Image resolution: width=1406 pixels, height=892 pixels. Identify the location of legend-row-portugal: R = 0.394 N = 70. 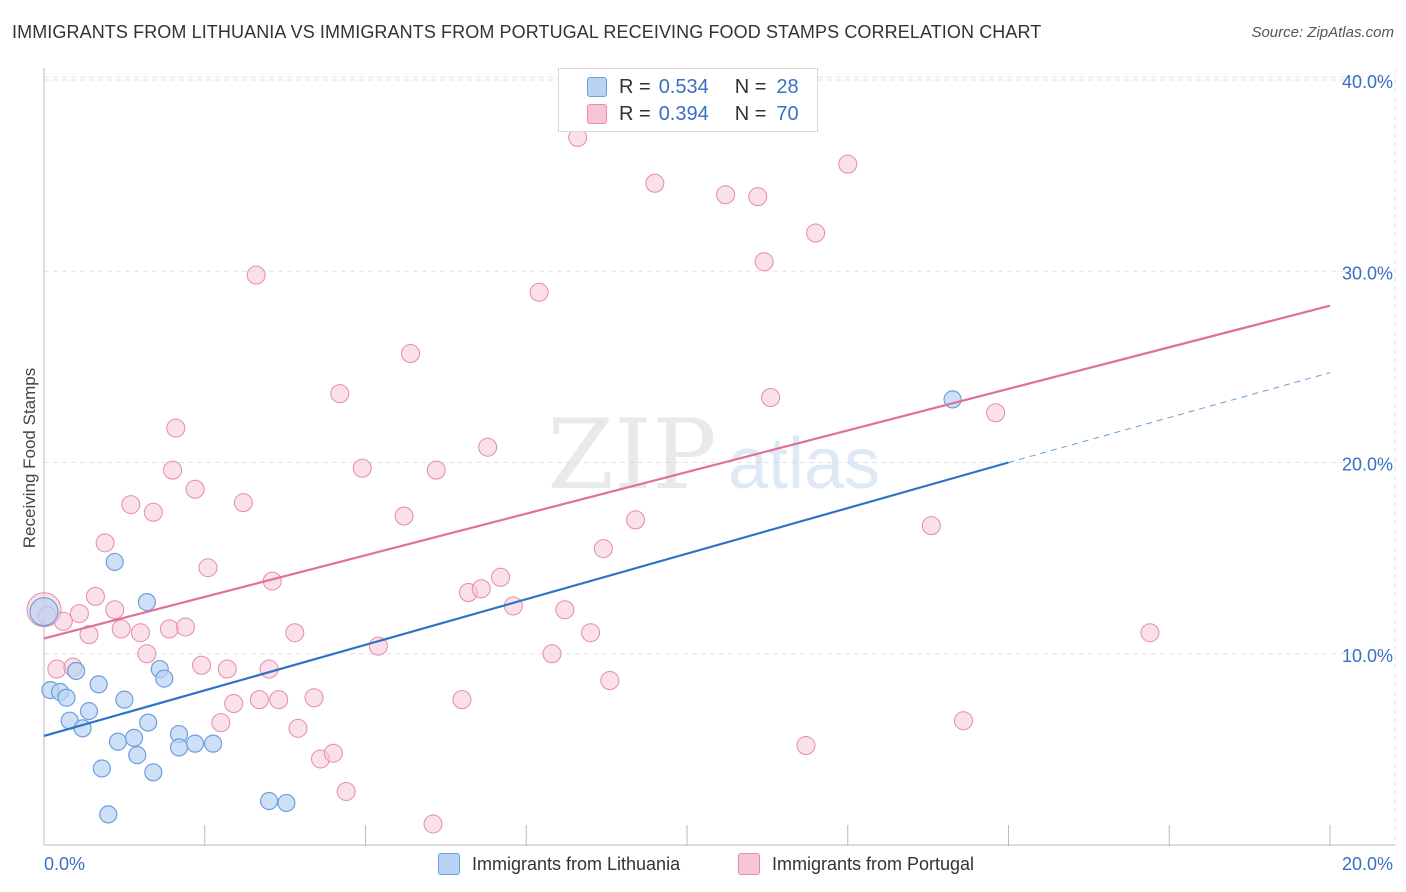
(693, 114).